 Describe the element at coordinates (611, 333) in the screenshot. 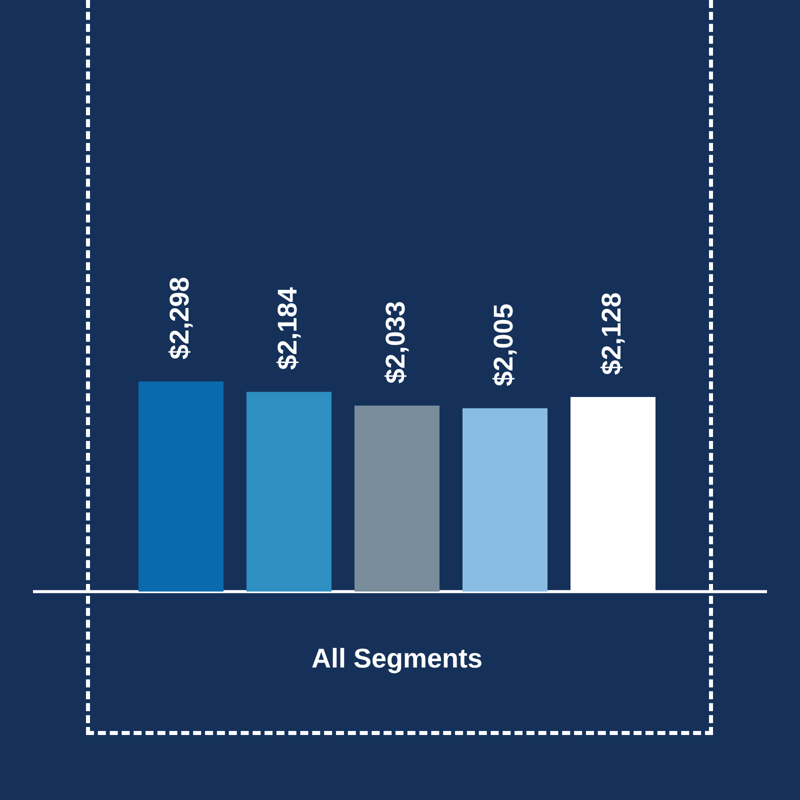

I see `data-label: $2,128` at that location.